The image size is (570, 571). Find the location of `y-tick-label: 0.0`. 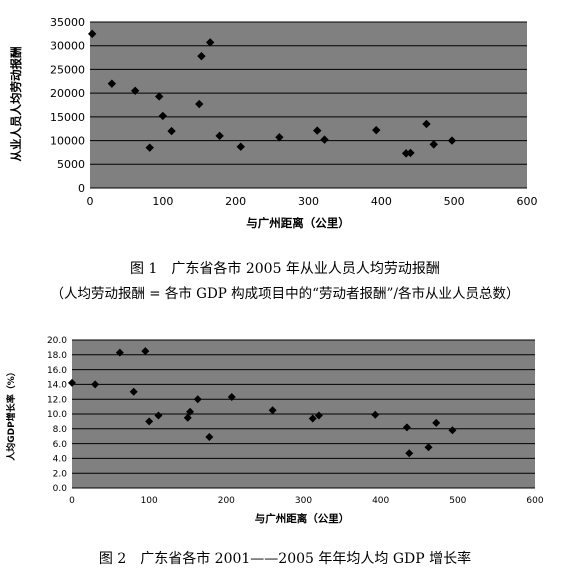

y-tick-label: 0.0 is located at coordinates (60, 489).